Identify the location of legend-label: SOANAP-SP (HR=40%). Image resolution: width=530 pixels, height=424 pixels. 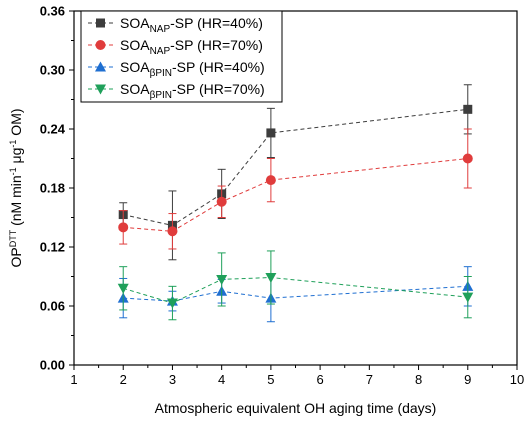
(191, 25).